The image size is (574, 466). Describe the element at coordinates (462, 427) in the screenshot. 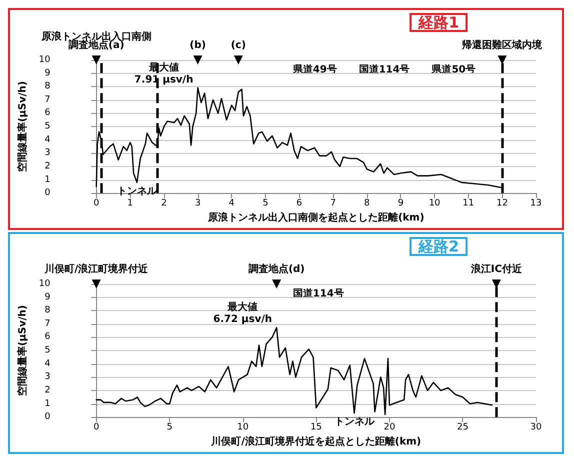

I see `x-tick-label: 25` at that location.